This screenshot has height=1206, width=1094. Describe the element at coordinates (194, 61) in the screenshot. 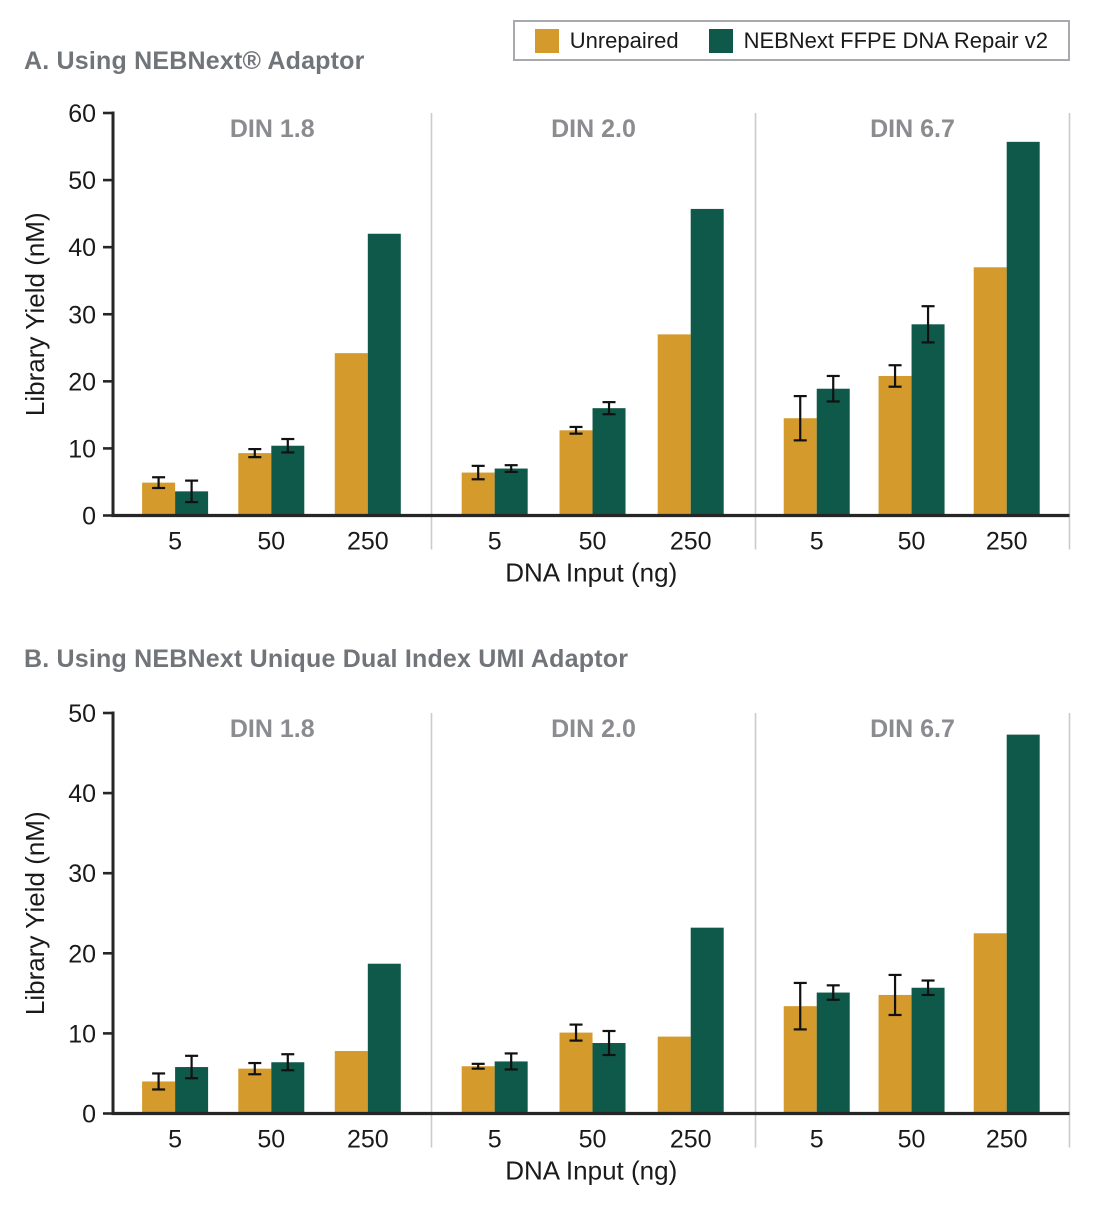

I see `panel-a-title: A. Using NEBNext® Adaptor` at that location.